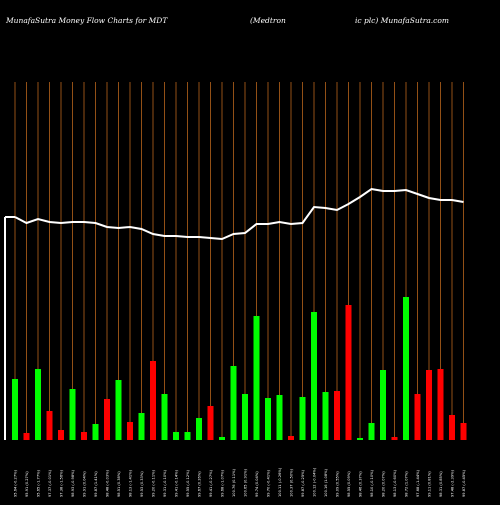 Image resolution: width=500 pixels, height=505 pixels. What do you see at coordinates (361, 484) in the screenshot?
I see `x-tick-label: 98.46 (0.37%)` at bounding box center [361, 484].